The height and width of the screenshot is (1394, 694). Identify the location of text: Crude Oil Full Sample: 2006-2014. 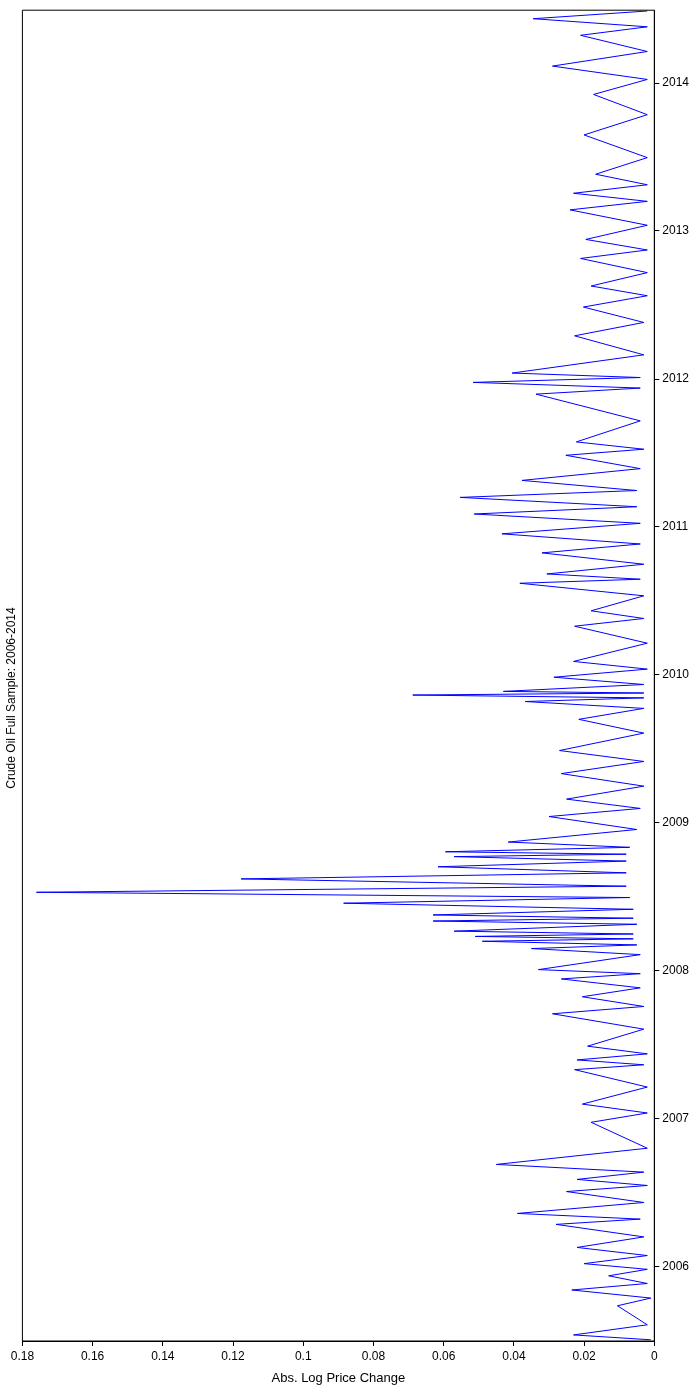
(10, 697).